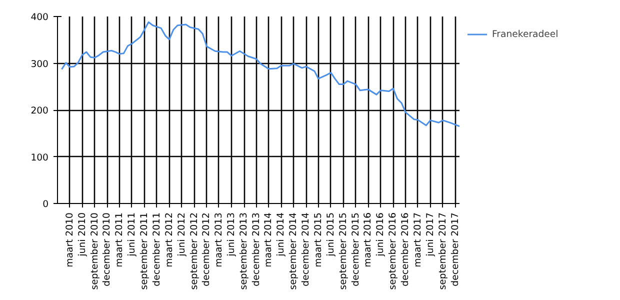 The image size is (620, 300). Describe the element at coordinates (45, 204) in the screenshot. I see `y-tick-label: 0` at that location.